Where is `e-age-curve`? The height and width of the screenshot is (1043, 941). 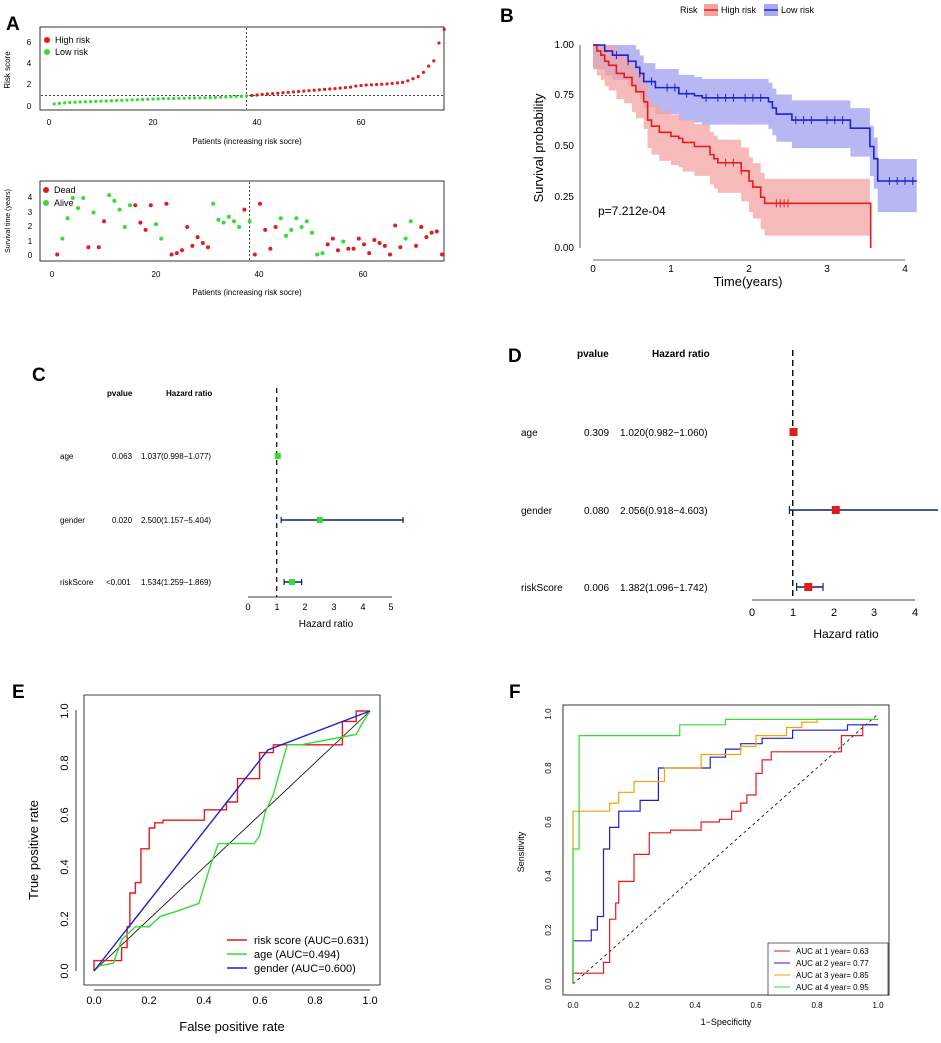 e-age-curve is located at coordinates (232, 841).